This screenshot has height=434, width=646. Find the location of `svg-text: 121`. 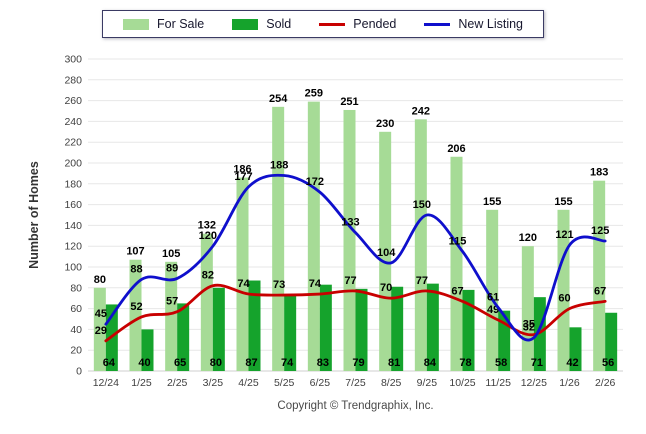

svg-text: 121 is located at coordinates (564, 235).